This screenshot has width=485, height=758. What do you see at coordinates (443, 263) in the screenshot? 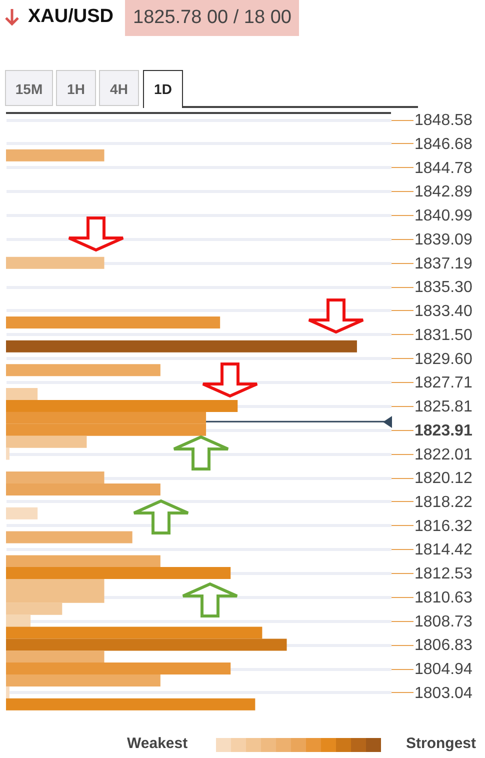
I see `y-tick-label: 1837.19` at bounding box center [443, 263].